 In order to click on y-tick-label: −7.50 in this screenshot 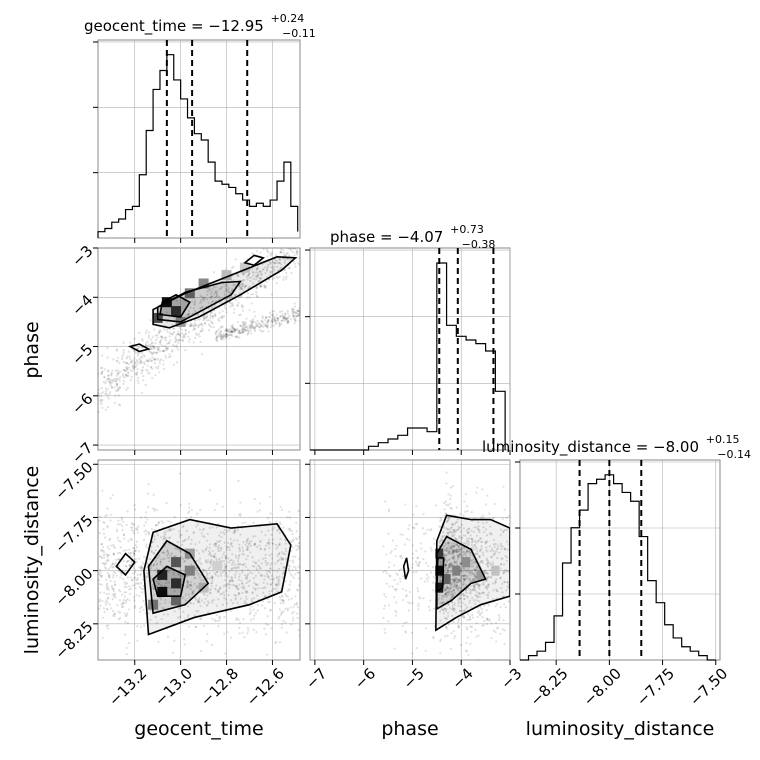, I will do `click(73, 480)`.